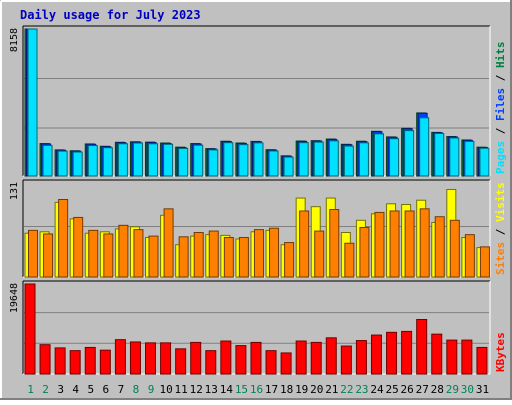  I want to click on legend-kbytes: KBytes, so click(500, 352).